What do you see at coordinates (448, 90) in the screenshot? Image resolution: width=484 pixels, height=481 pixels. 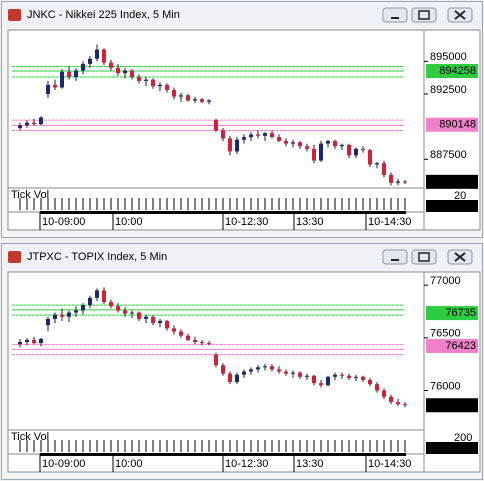 I see `y-tick-label: 892500` at bounding box center [448, 90].